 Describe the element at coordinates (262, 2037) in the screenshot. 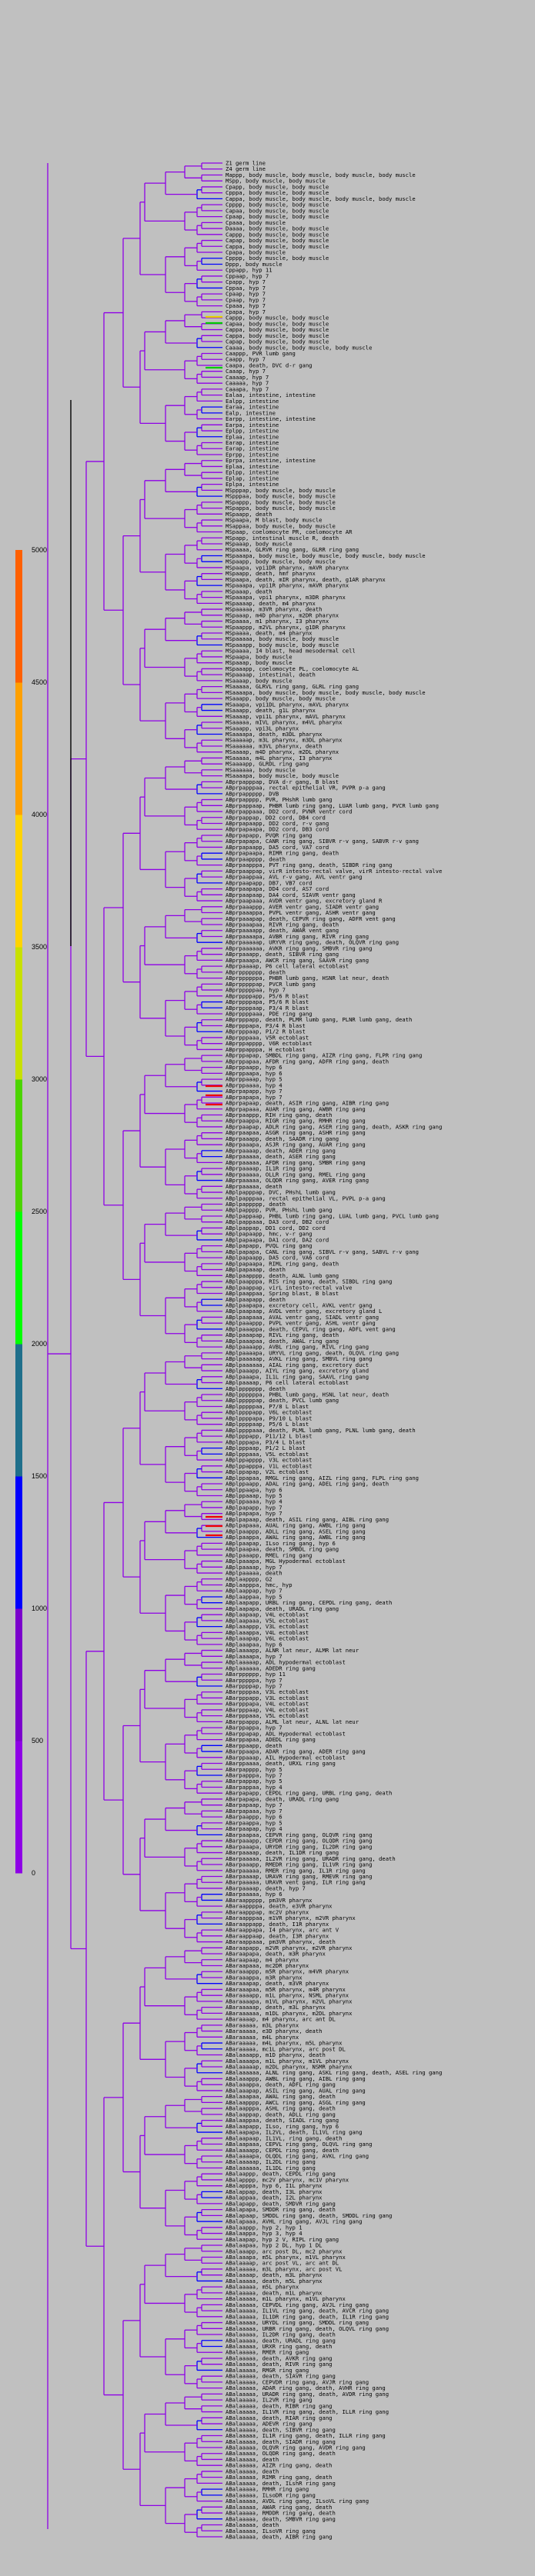

I see `leaf-label: ABaraaaaa, m4L pharynx` at that location.